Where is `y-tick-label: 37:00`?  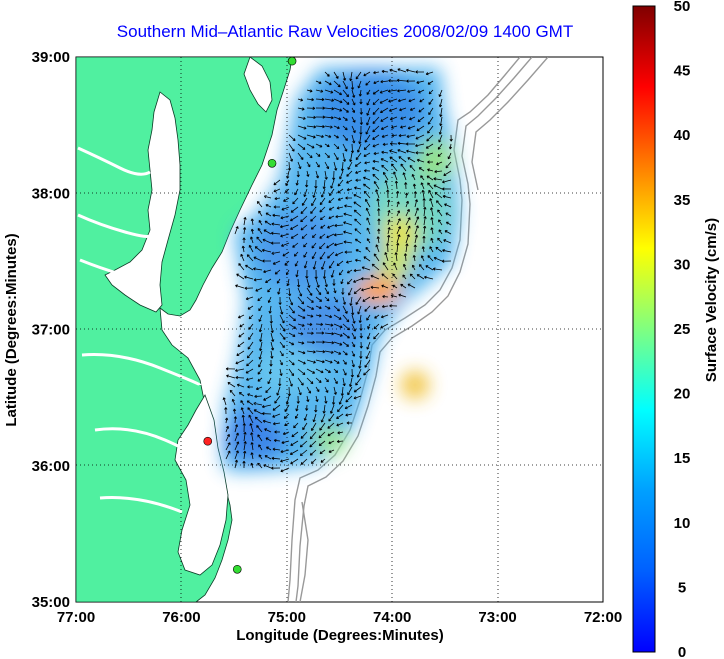
y-tick-label: 37:00 is located at coordinates (51, 330).